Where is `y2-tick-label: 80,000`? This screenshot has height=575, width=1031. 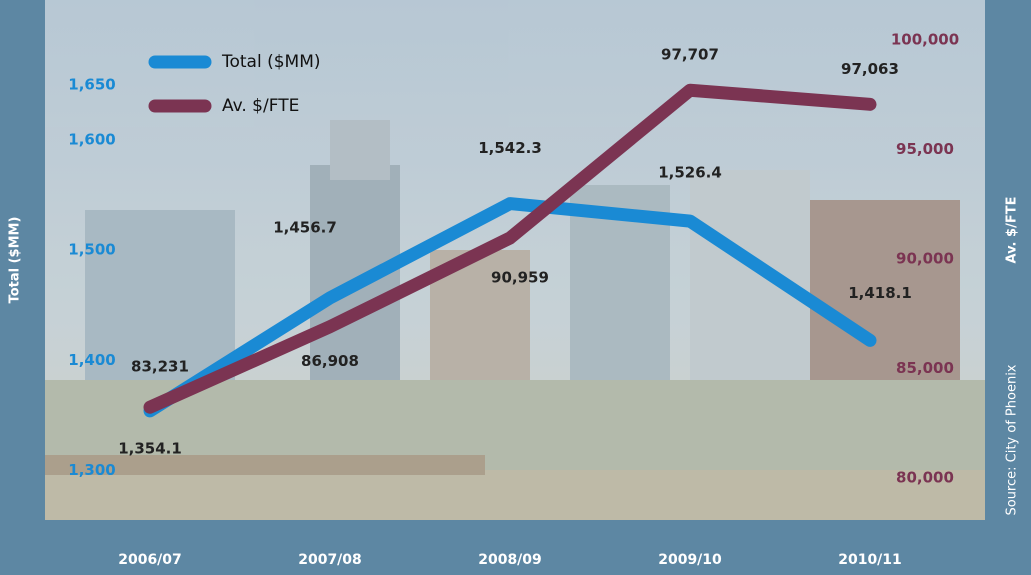 y2-tick-label: 80,000 is located at coordinates (925, 477).